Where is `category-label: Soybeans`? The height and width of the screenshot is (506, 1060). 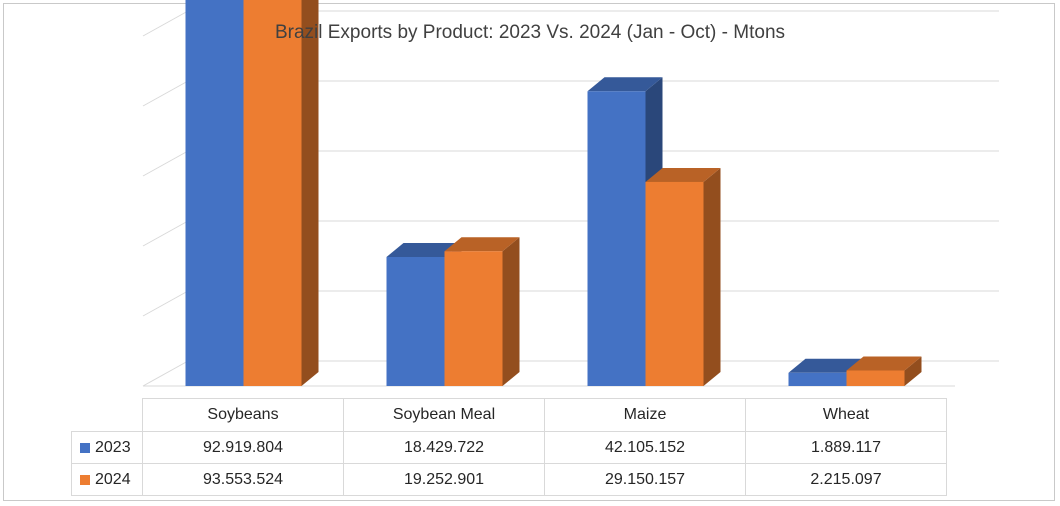 category-label: Soybeans is located at coordinates (243, 415).